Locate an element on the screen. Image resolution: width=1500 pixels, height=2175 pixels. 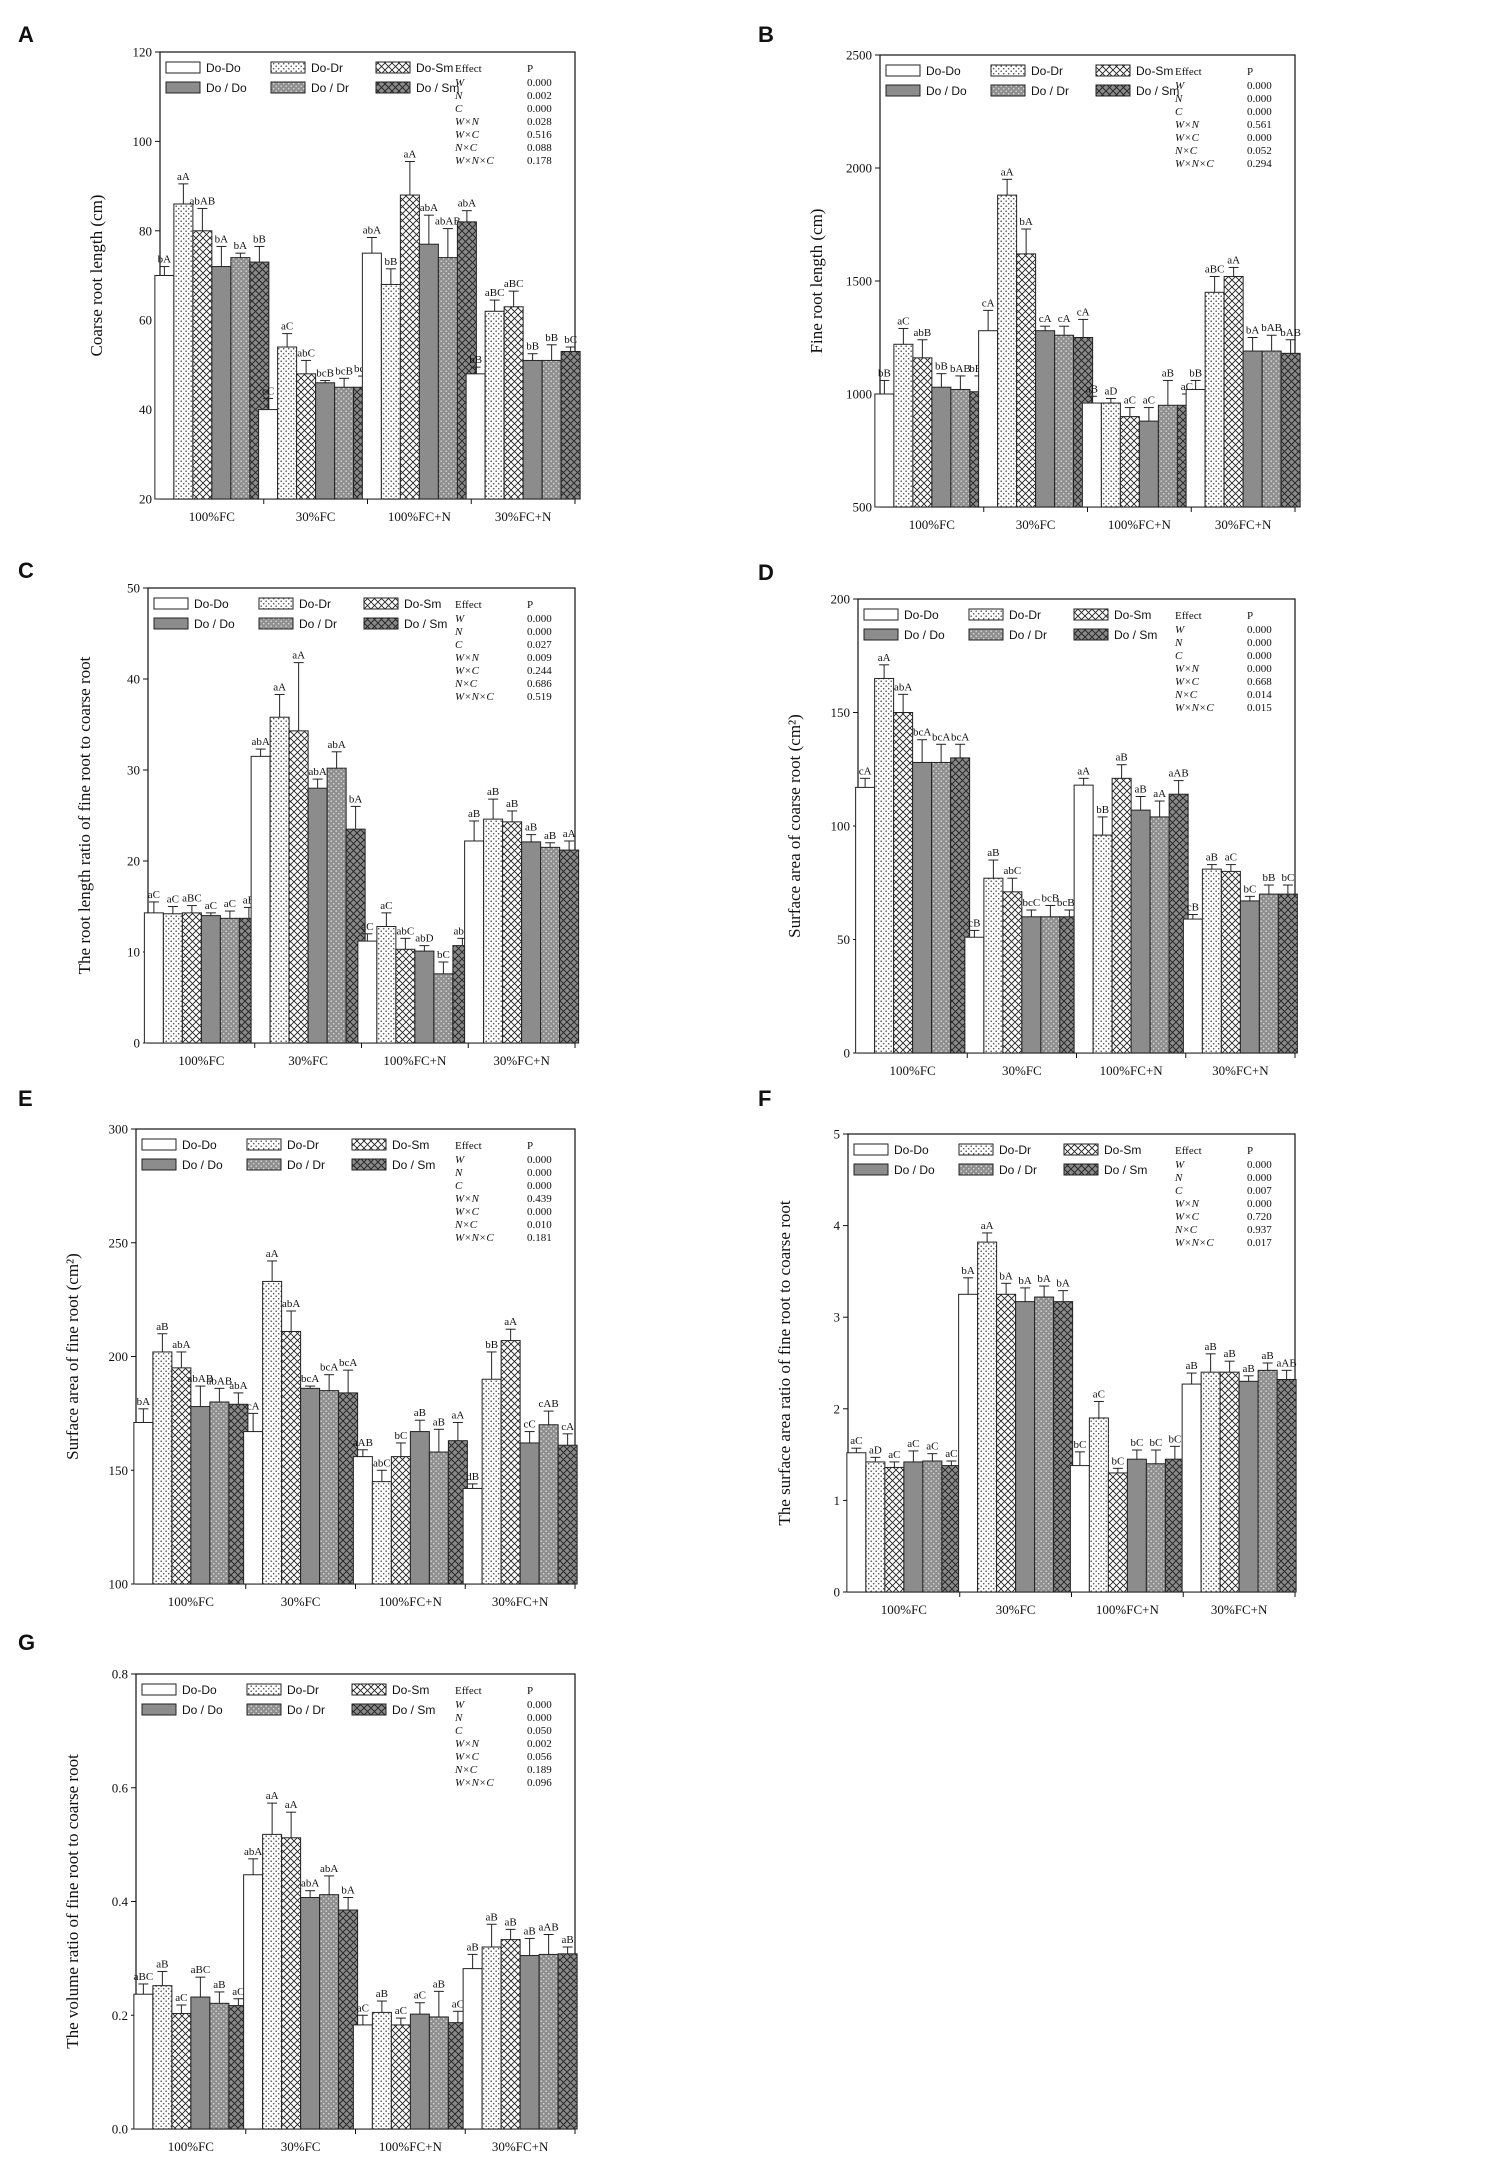
significance-label: cB is located at coordinates (974, 923).